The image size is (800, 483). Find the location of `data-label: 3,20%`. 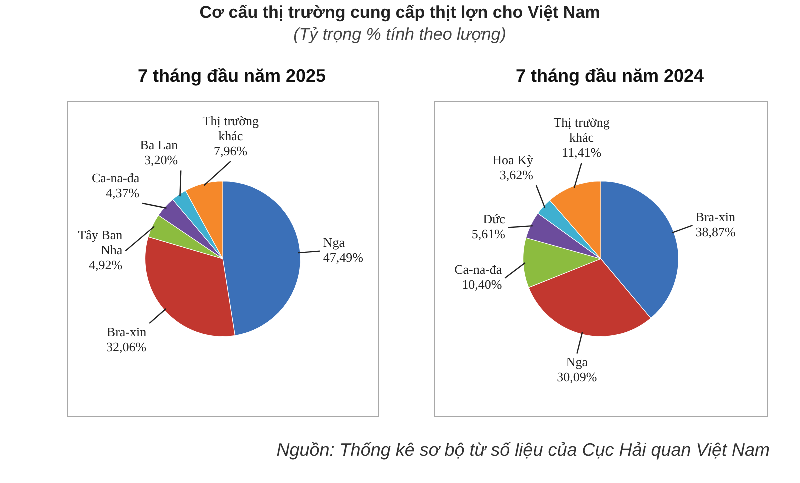

data-label: 3,20% is located at coordinates (161, 160).